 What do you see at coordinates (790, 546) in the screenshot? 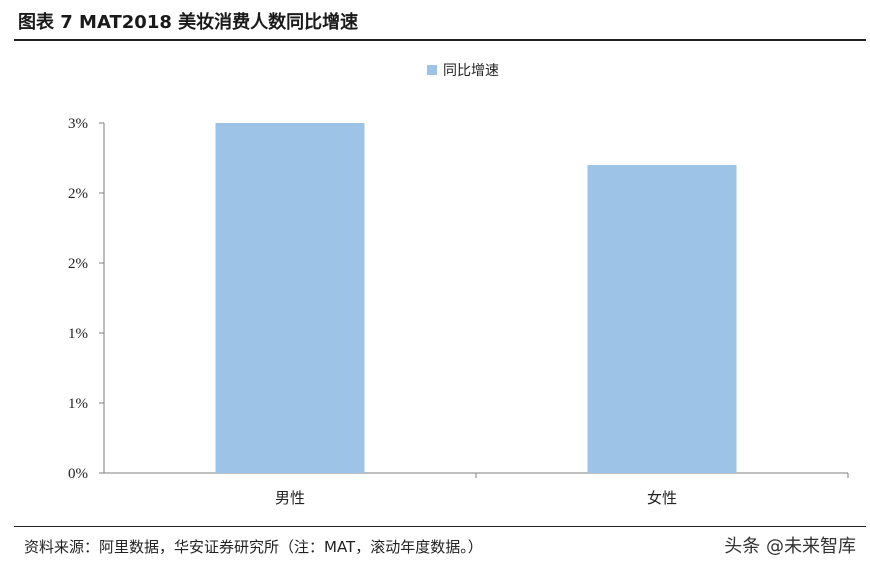
I see `watermark-text: 头条 @未来智库` at bounding box center [790, 546].